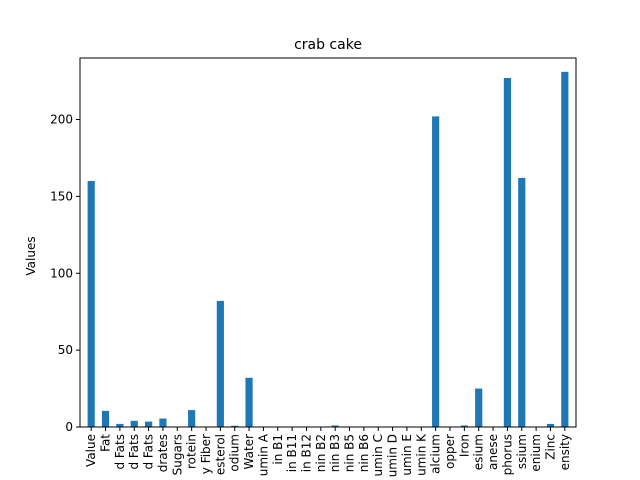  I want to click on x-tick-label: ensity, so click(565, 452).